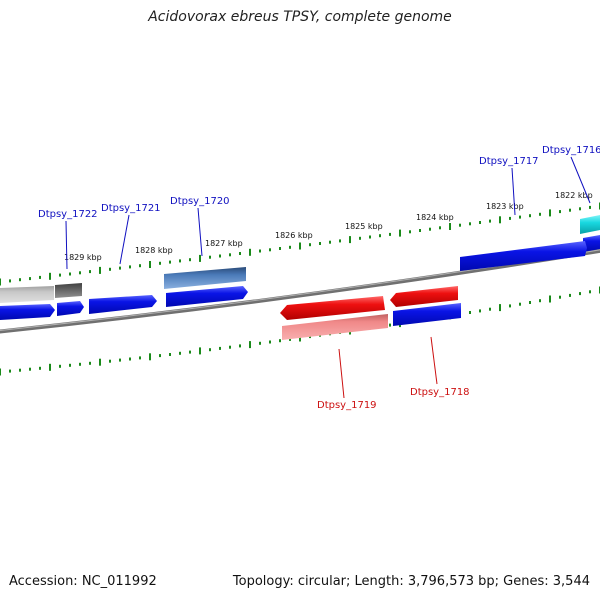 Image resolution: width=600 pixels, height=600 pixels. I want to click on gene-label-dtpsy-1722: Dtpsy_1722, so click(68, 214).